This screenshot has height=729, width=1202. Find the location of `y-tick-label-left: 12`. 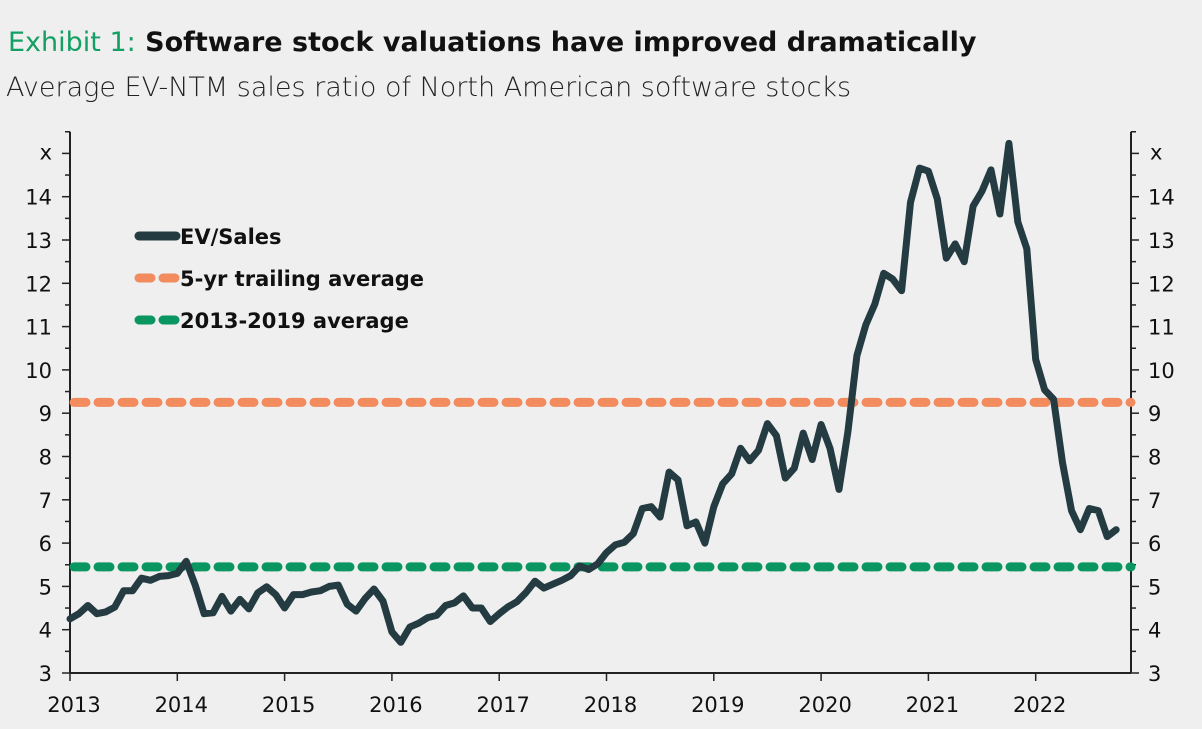

y-tick-label-left: 12 is located at coordinates (38, 284).